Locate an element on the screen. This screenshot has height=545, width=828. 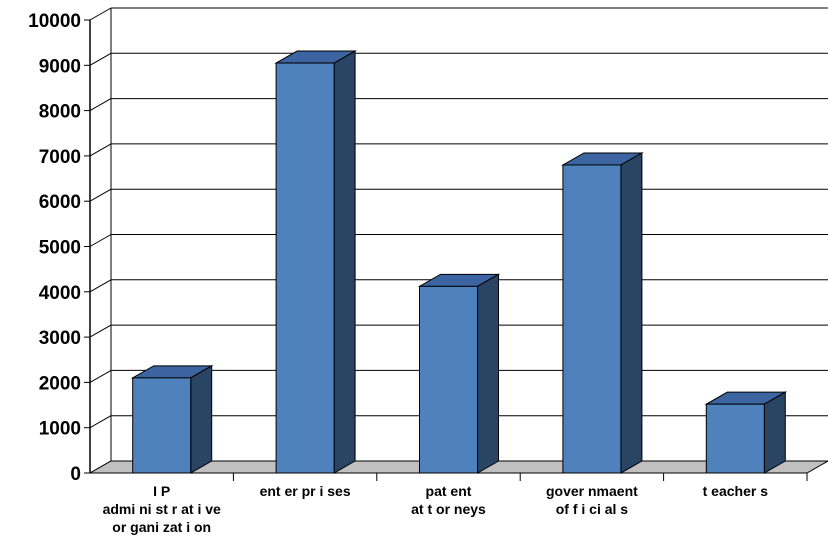
x-category-label: t eacher s is located at coordinates (736, 491).